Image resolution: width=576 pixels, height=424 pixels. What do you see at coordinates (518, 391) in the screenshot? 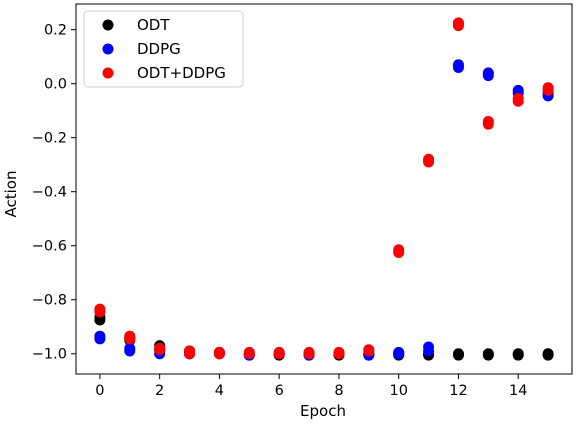
I see `x-tick-label: 14` at bounding box center [518, 391].